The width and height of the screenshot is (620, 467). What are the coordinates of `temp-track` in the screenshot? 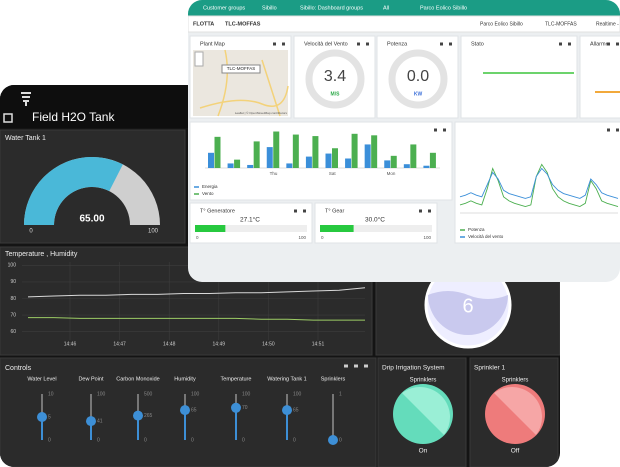 It's located at (376, 228).